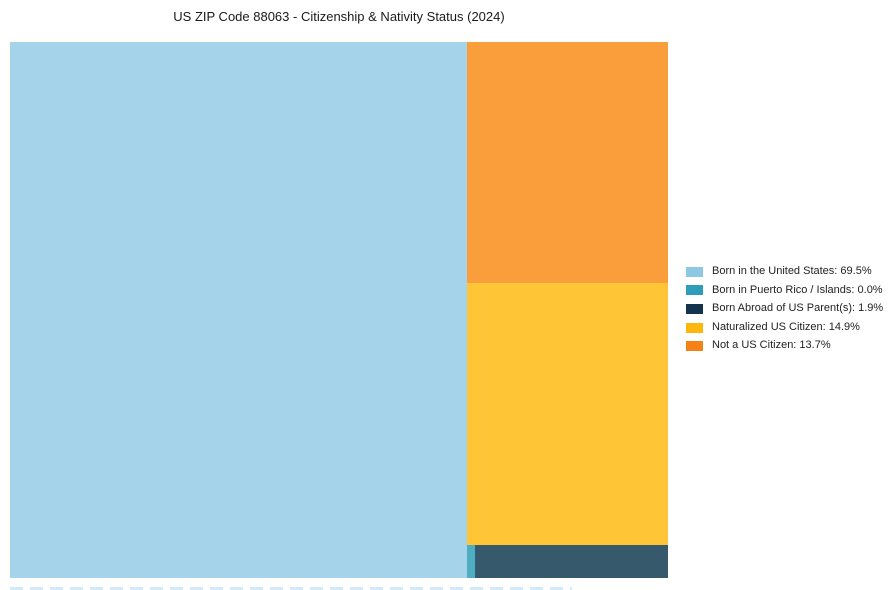 Image resolution: width=889 pixels, height=590 pixels. I want to click on legend-label: Born in the United States: 69.5%, so click(792, 271).